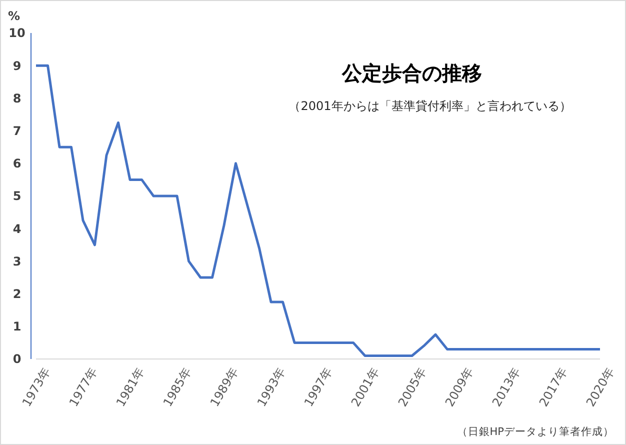  What do you see at coordinates (17, 163) in the screenshot?
I see `y-tick-label: 6` at bounding box center [17, 163].